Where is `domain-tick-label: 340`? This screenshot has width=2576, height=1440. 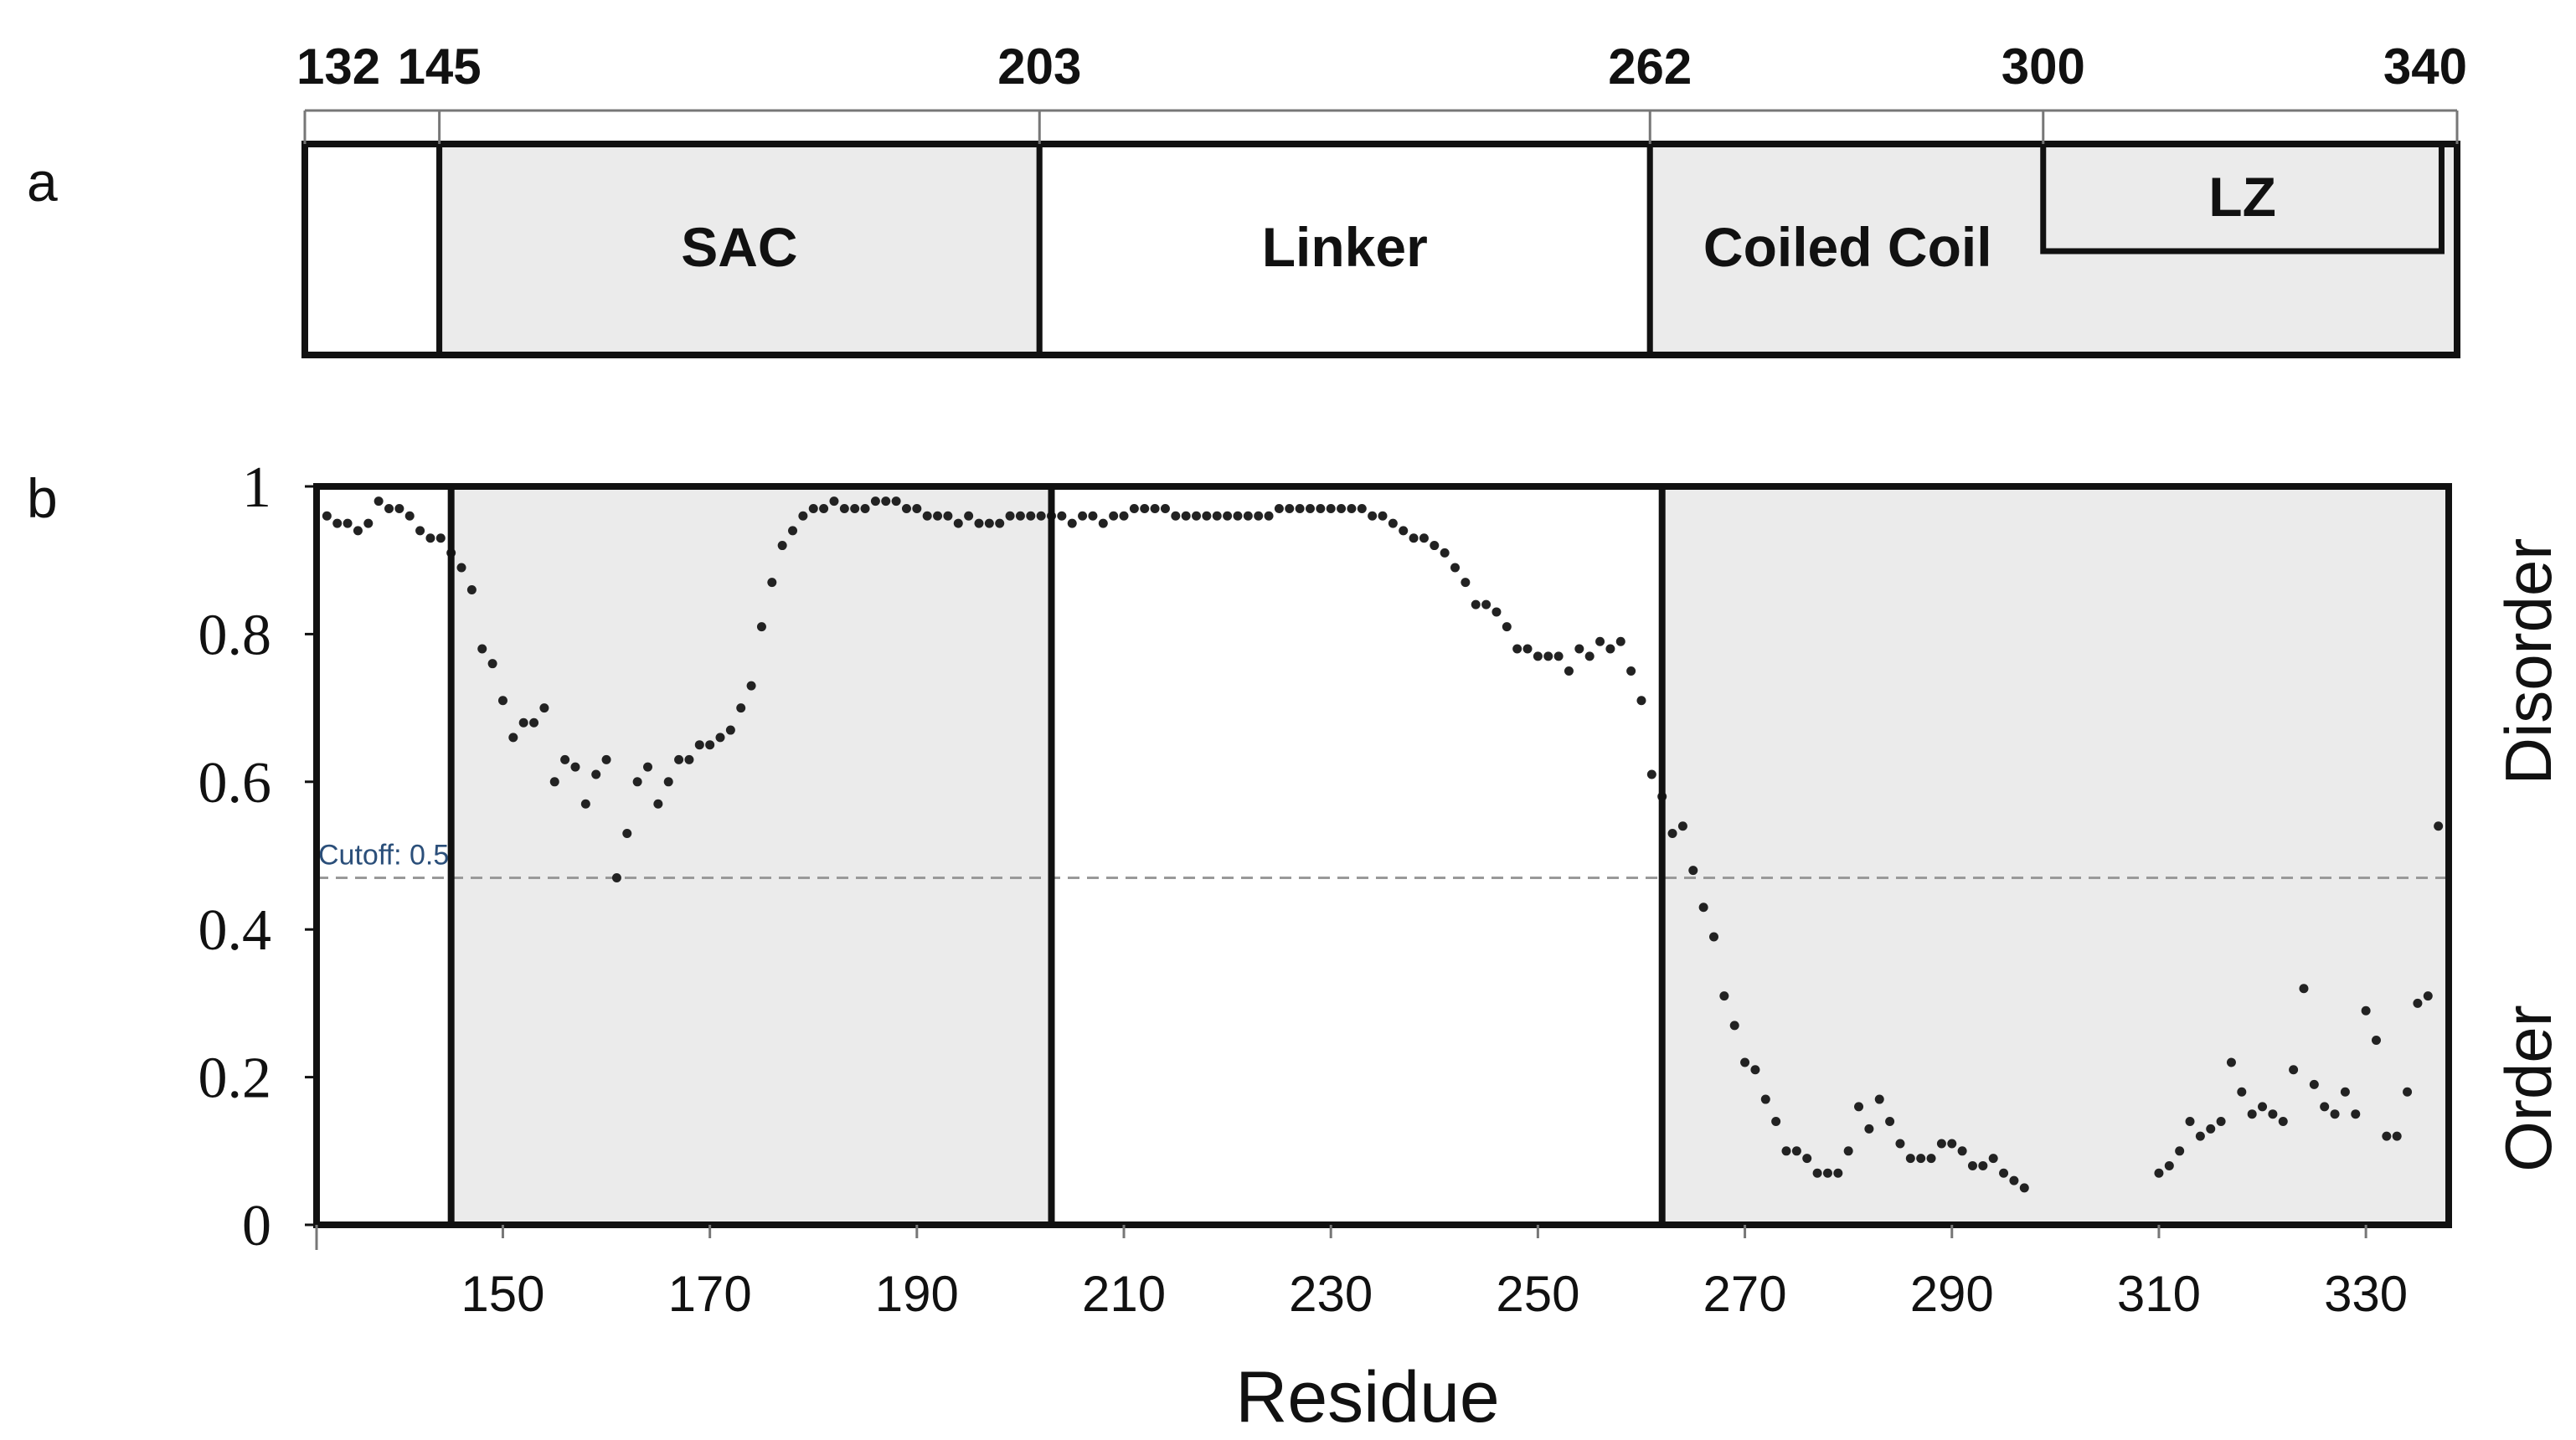 domain-tick-label: 340 is located at coordinates (2425, 67).